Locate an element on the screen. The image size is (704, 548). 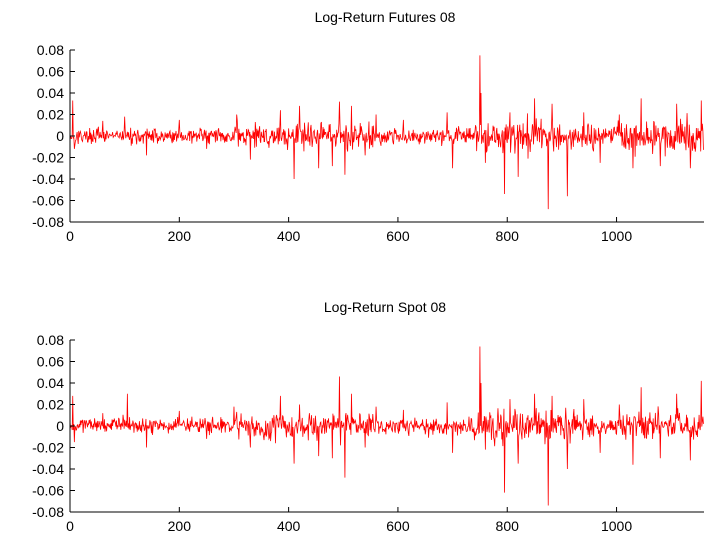
chart-title: Log-Return Futures 08 is located at coordinates (385, 17).